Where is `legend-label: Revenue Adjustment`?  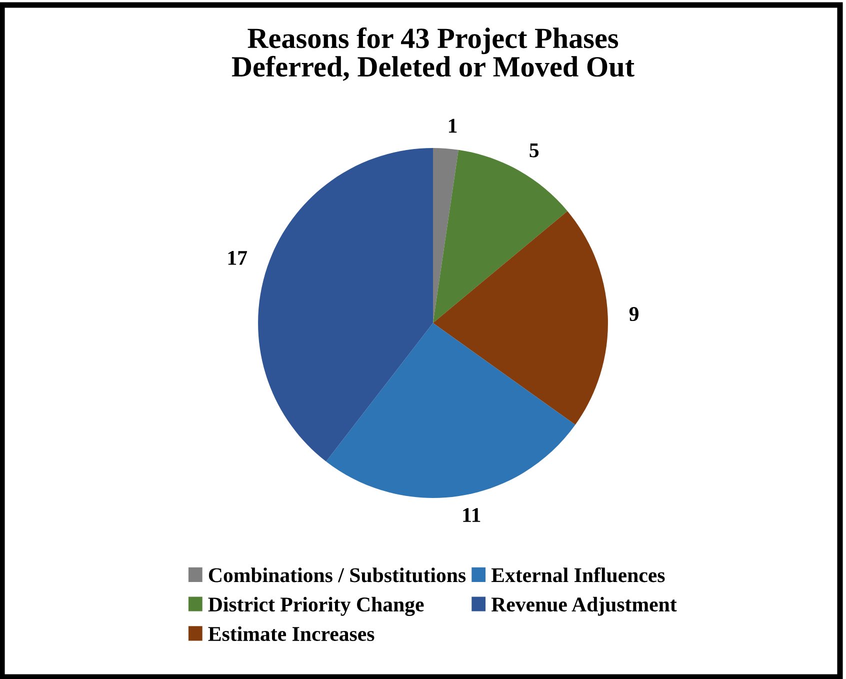 legend-label: Revenue Adjustment is located at coordinates (584, 606).